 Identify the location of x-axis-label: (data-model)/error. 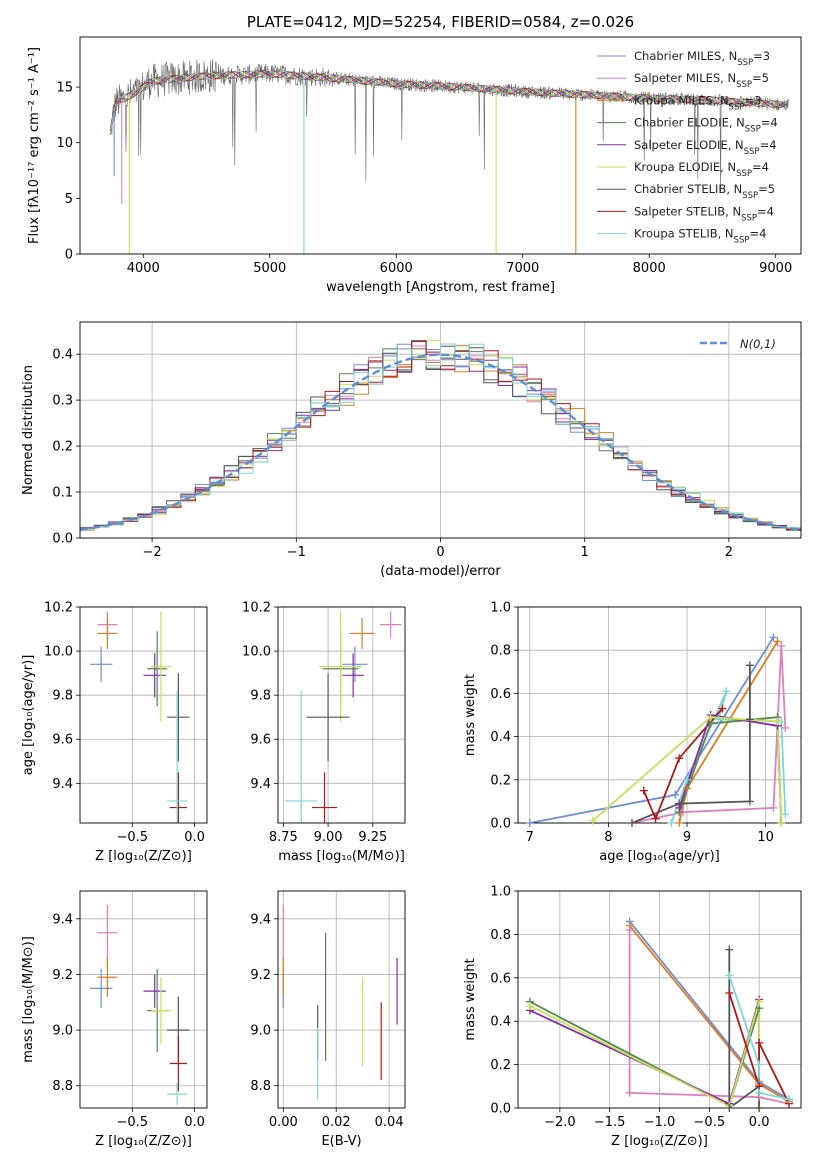
(440, 571).